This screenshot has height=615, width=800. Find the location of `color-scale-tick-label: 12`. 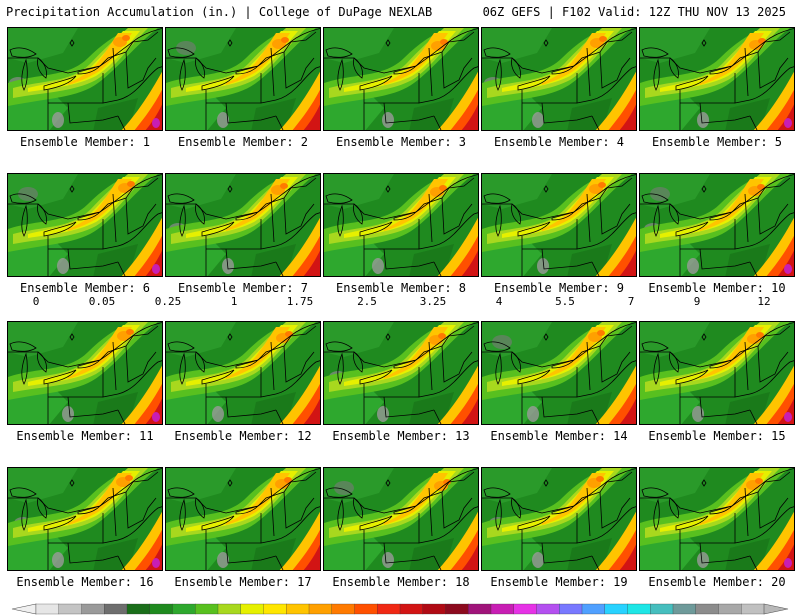

color-scale-tick-label: 12 is located at coordinates (764, 301).